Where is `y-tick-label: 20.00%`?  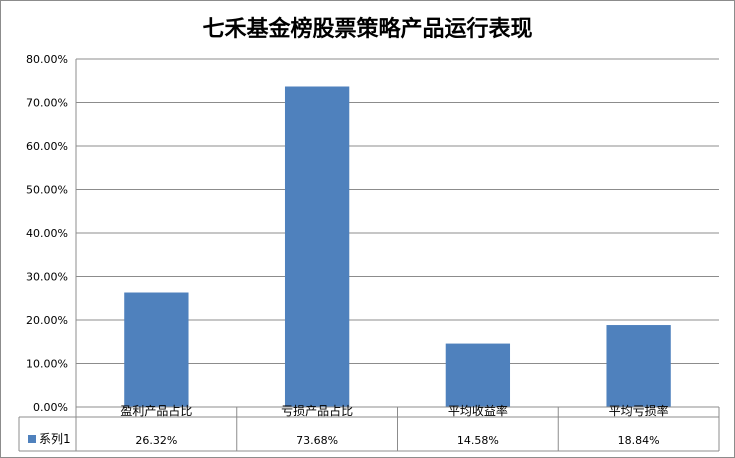 y-tick-label: 20.00% is located at coordinates (47, 320).